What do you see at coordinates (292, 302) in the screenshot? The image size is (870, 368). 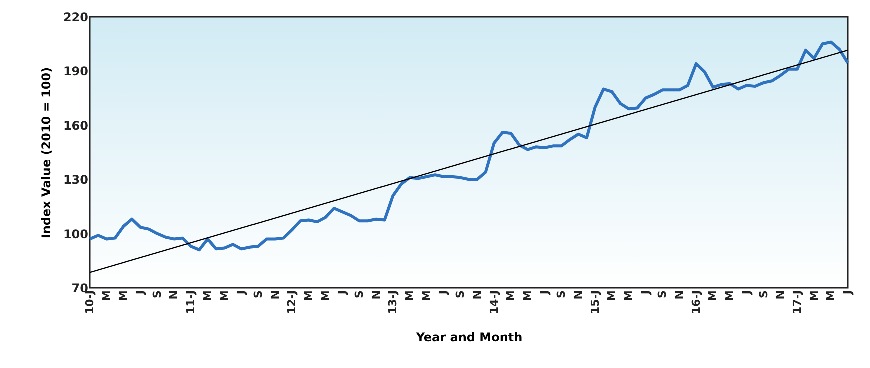 I see `x-tick-label: 12-J` at bounding box center [292, 302].